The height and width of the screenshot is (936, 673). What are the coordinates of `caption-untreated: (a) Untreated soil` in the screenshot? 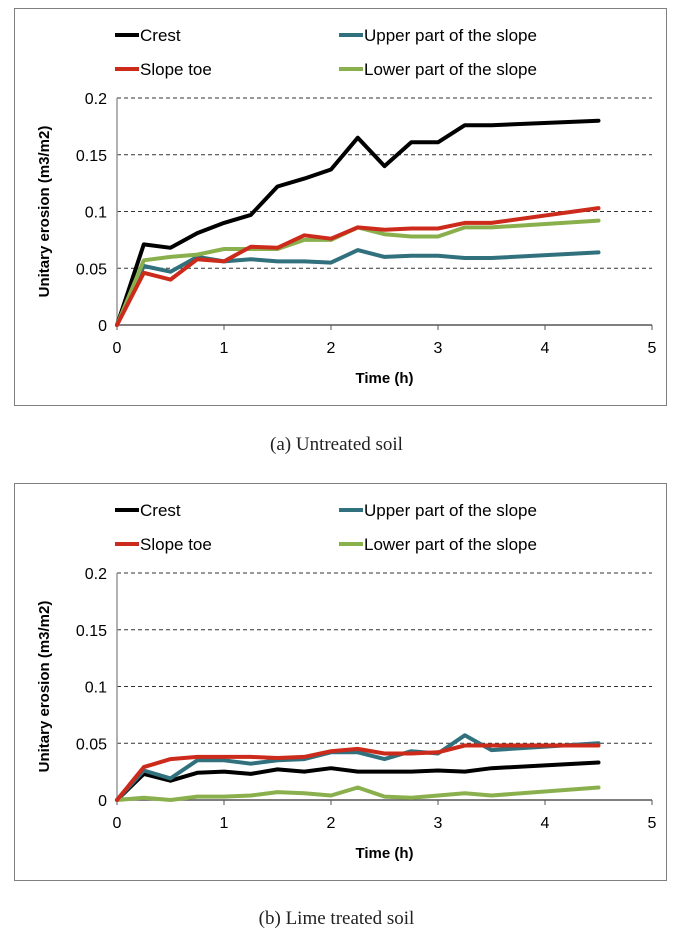 It's located at (336, 444).